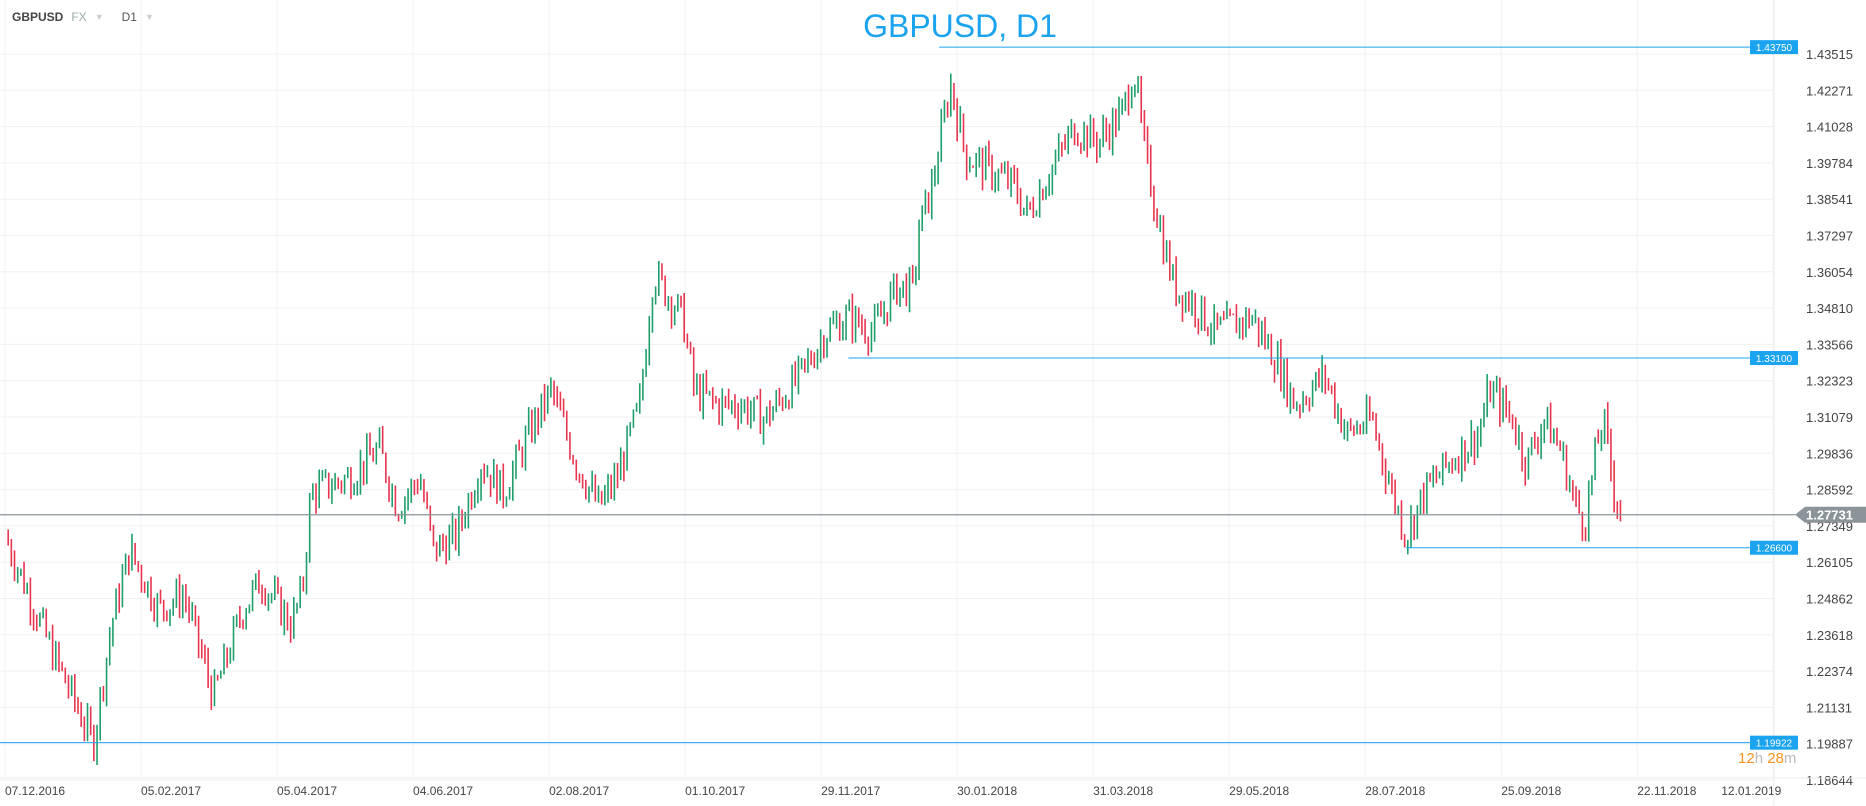 The width and height of the screenshot is (1866, 806). I want to click on current-price-label: 1.27731, so click(1829, 515).